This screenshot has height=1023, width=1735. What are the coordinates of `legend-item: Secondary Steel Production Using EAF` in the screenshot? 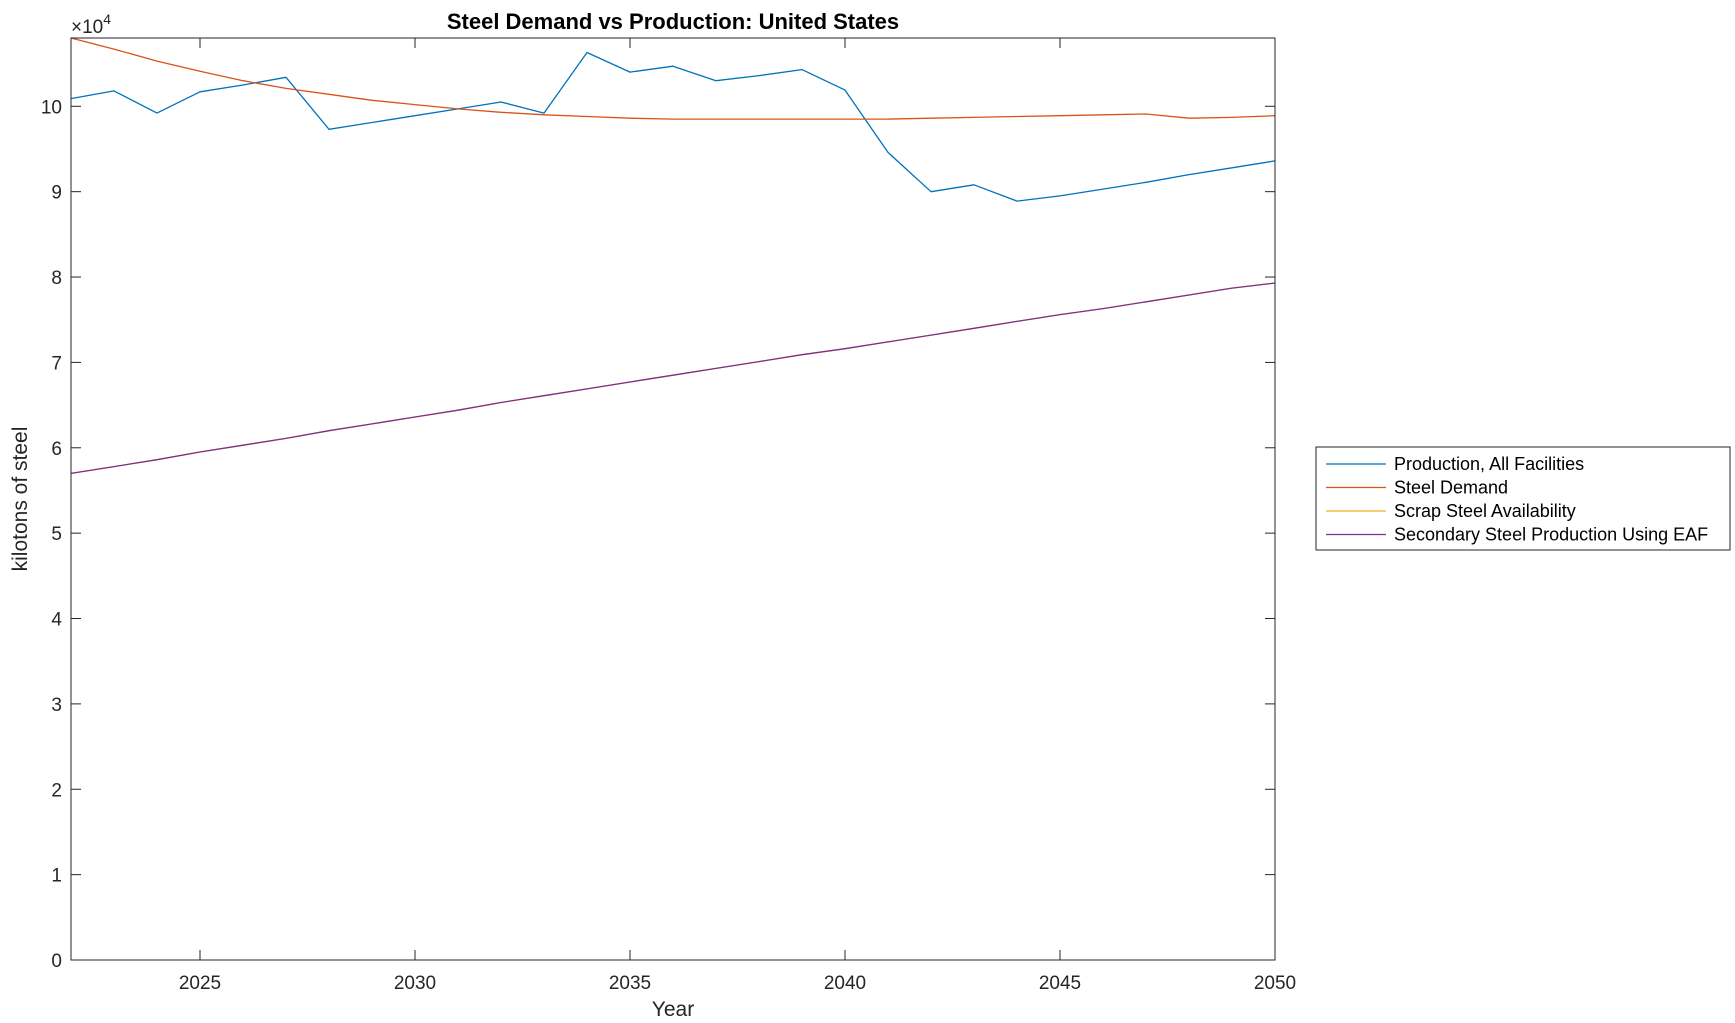 It's located at (1517, 535).